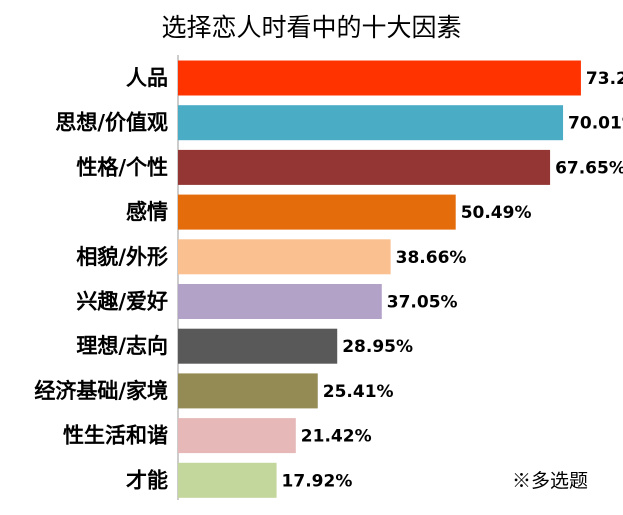  What do you see at coordinates (431, 258) in the screenshot?
I see `value-label: 38.66%` at bounding box center [431, 258].